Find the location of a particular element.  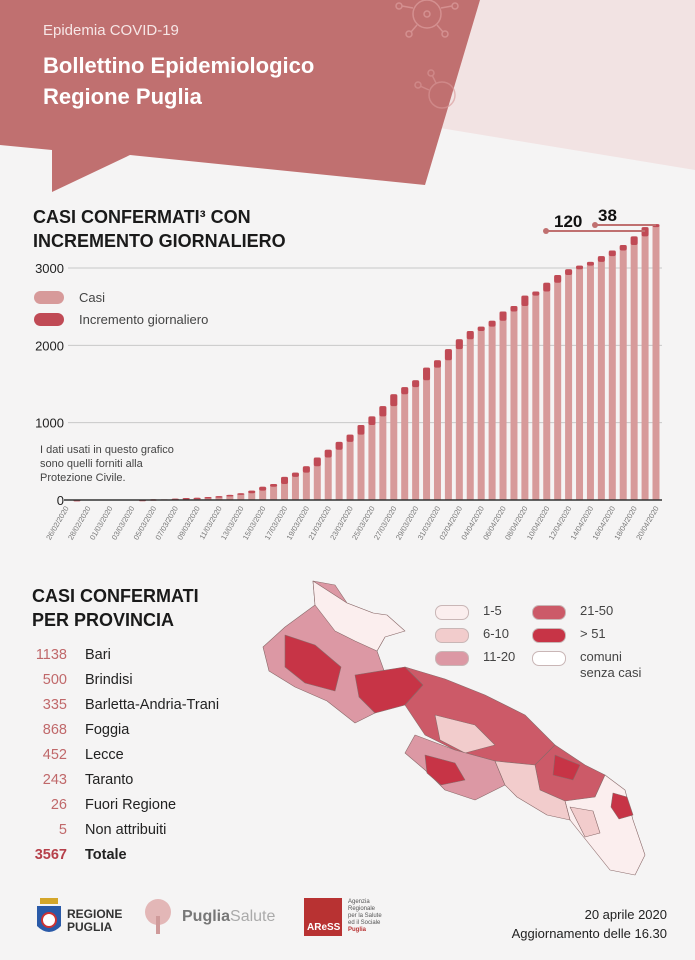

province-row: 335 Barletta-Andria-Trani is located at coordinates (130, 708).